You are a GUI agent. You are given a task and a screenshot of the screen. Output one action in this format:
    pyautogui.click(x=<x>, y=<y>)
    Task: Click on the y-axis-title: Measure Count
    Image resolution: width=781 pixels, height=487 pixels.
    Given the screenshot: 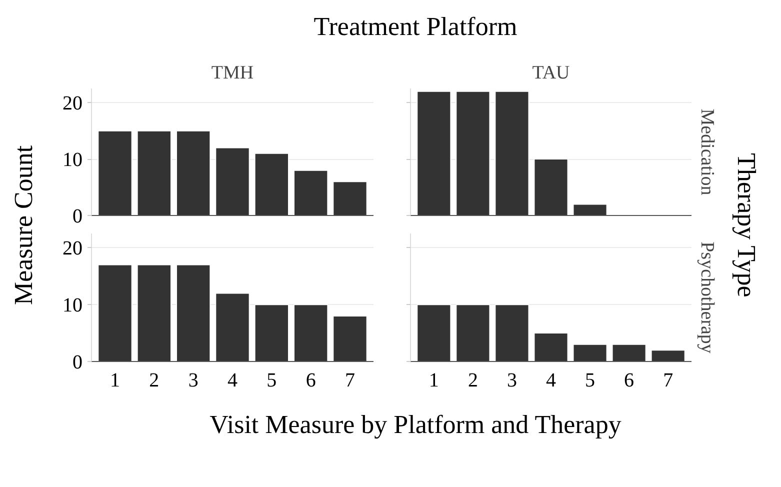 What is the action you would take?
    pyautogui.click(x=23, y=225)
    